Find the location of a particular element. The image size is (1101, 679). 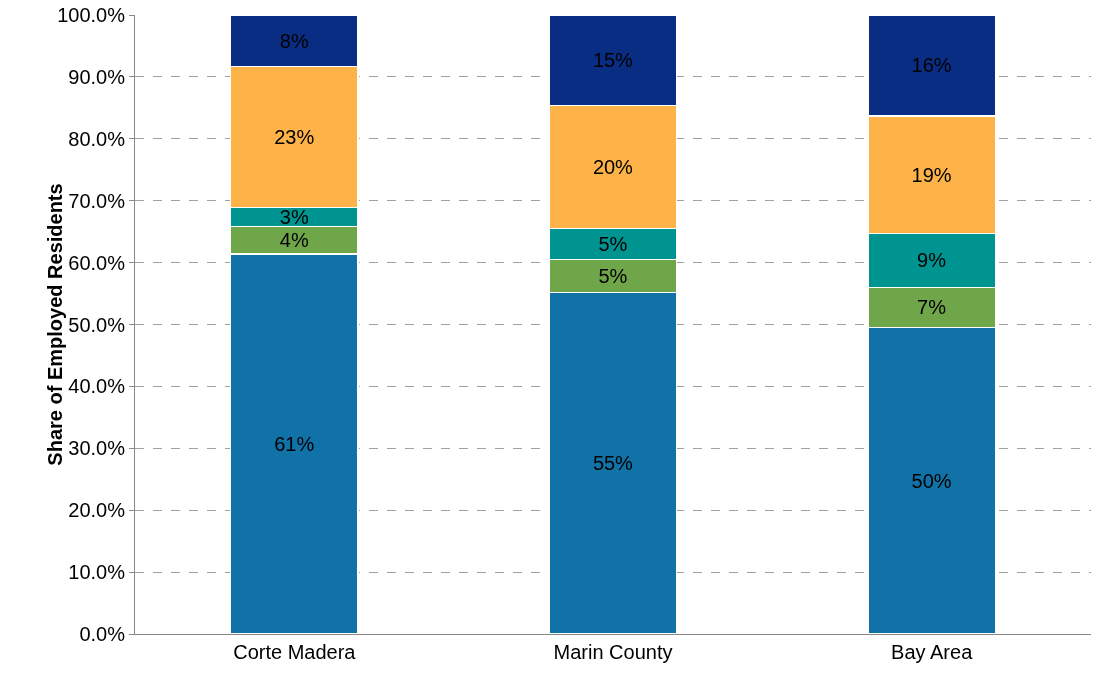

data-label: 3% is located at coordinates (294, 217).